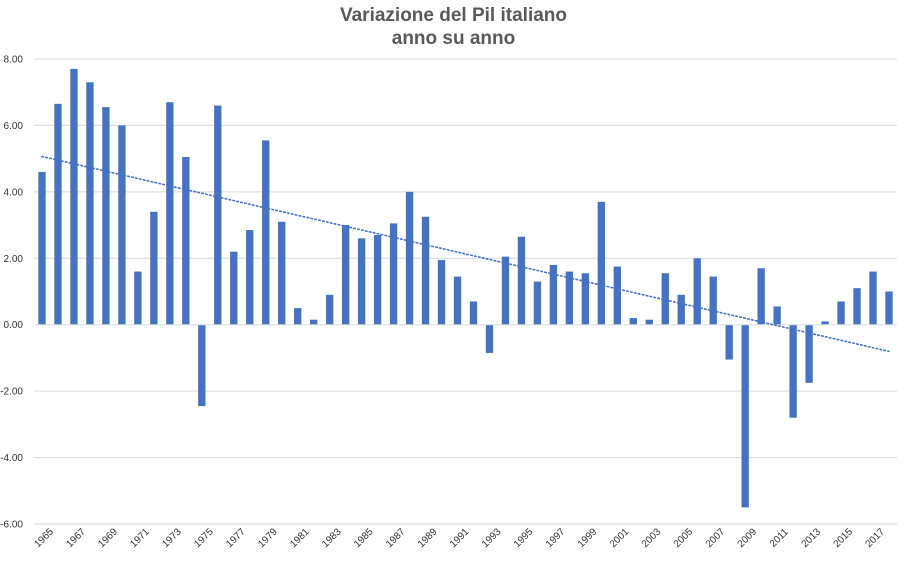 Image resolution: width=907 pixels, height=569 pixels. Describe the element at coordinates (556, 538) in the screenshot. I see `x-tick-label: 1997` at that location.